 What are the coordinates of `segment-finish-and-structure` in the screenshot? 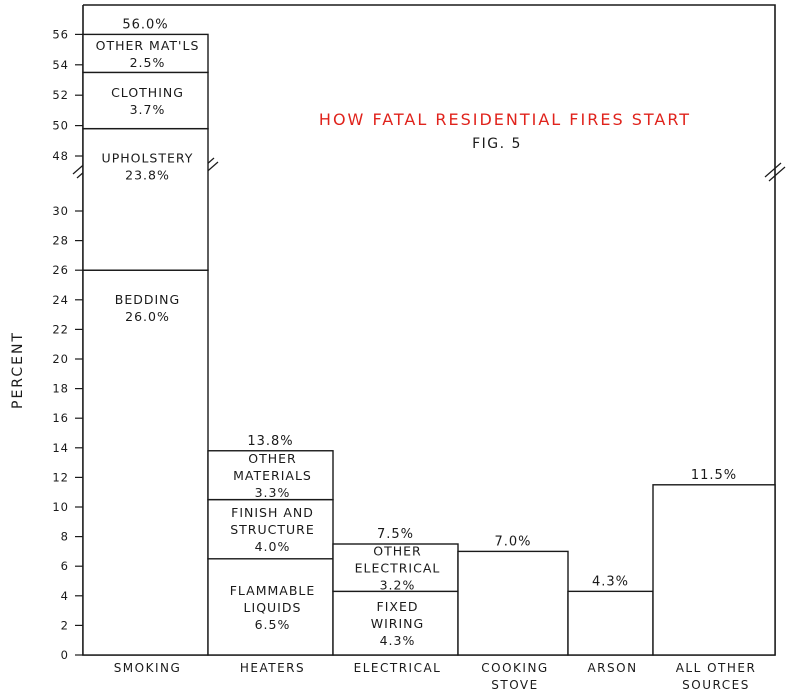 It's located at (270, 529).